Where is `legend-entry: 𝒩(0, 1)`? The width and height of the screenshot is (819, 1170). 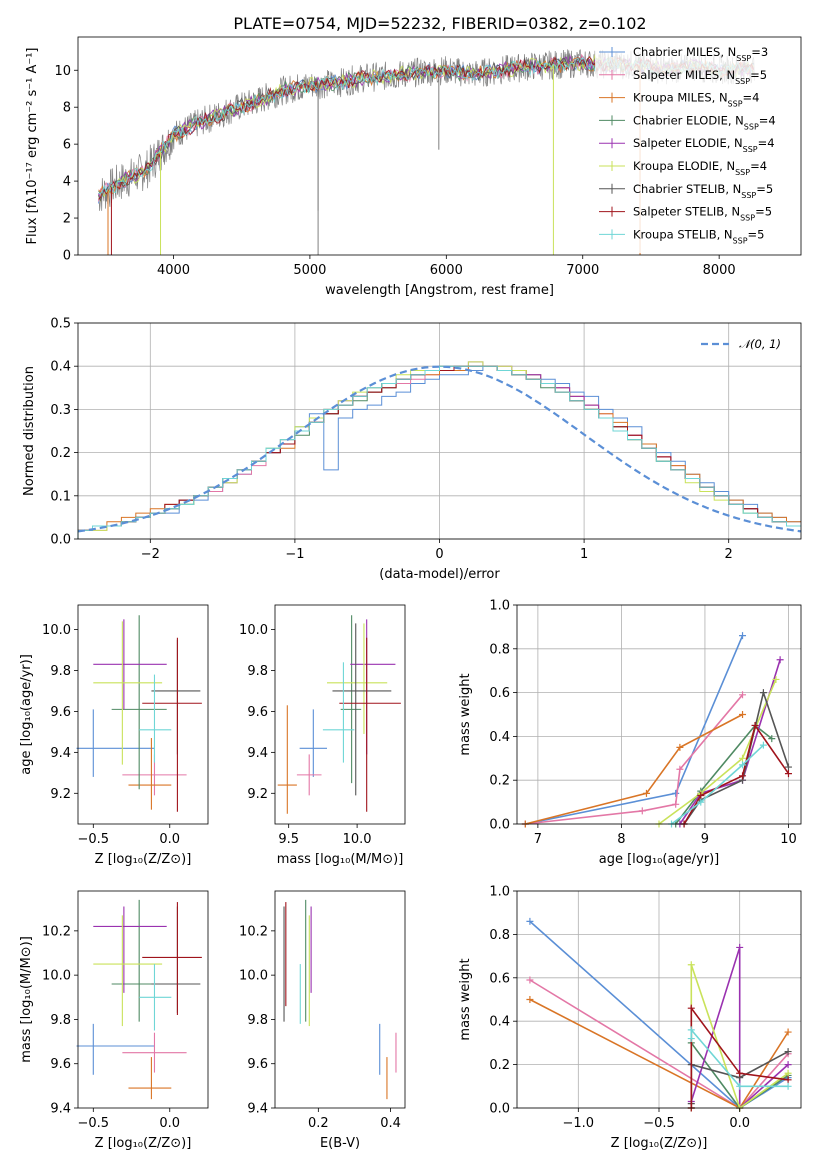
legend-entry: 𝒩(0, 1) is located at coordinates (760, 344).